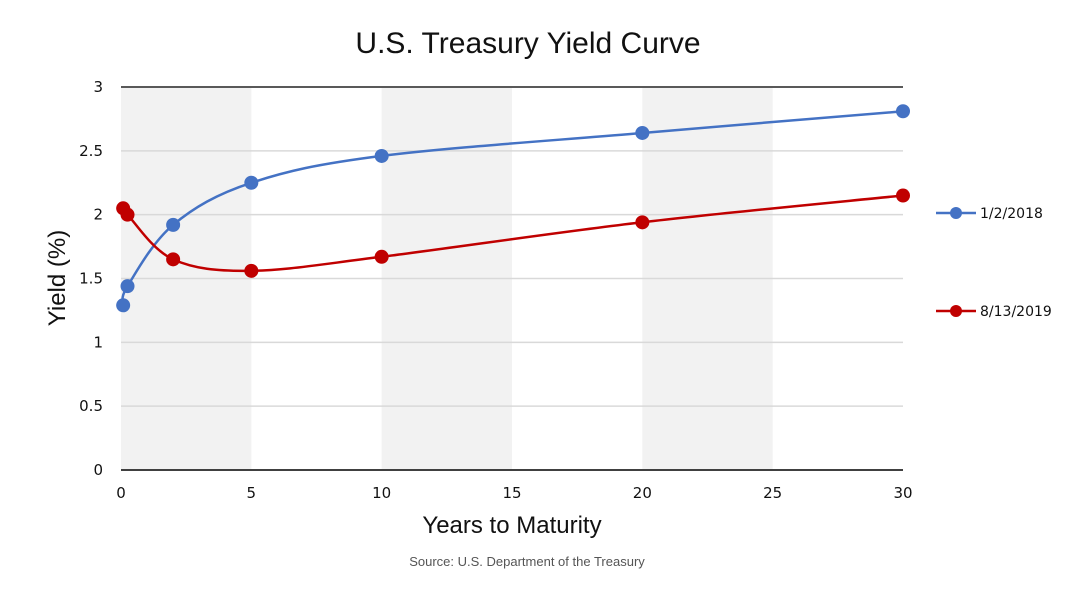 The height and width of the screenshot is (597, 1080). I want to click on y-axis-title: Yield (%), so click(57, 278).